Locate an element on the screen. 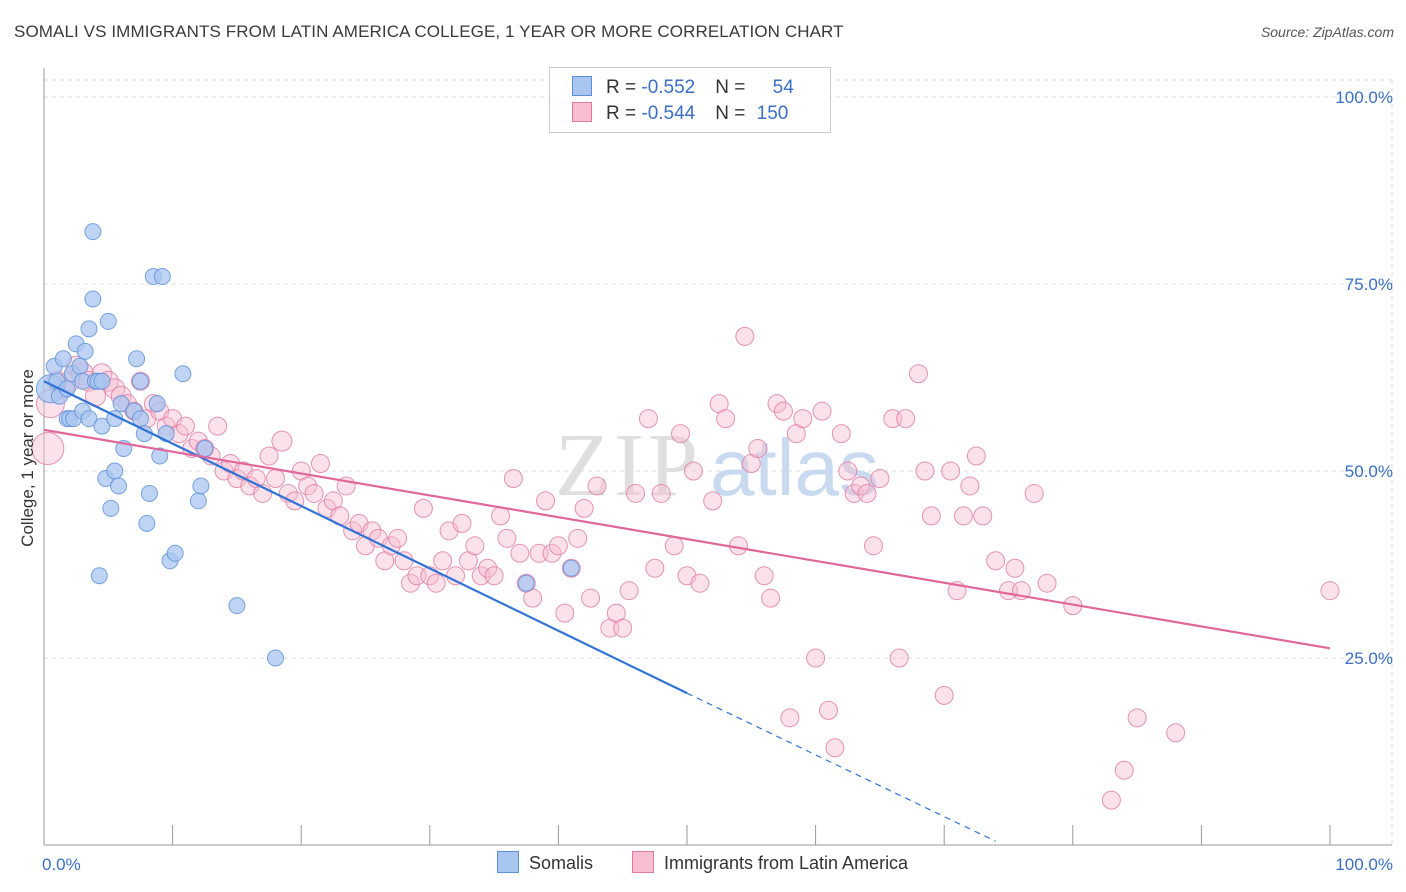 This screenshot has width=1406, height=892. legend-label-immigrants: Immigrants from Latin America is located at coordinates (786, 863).